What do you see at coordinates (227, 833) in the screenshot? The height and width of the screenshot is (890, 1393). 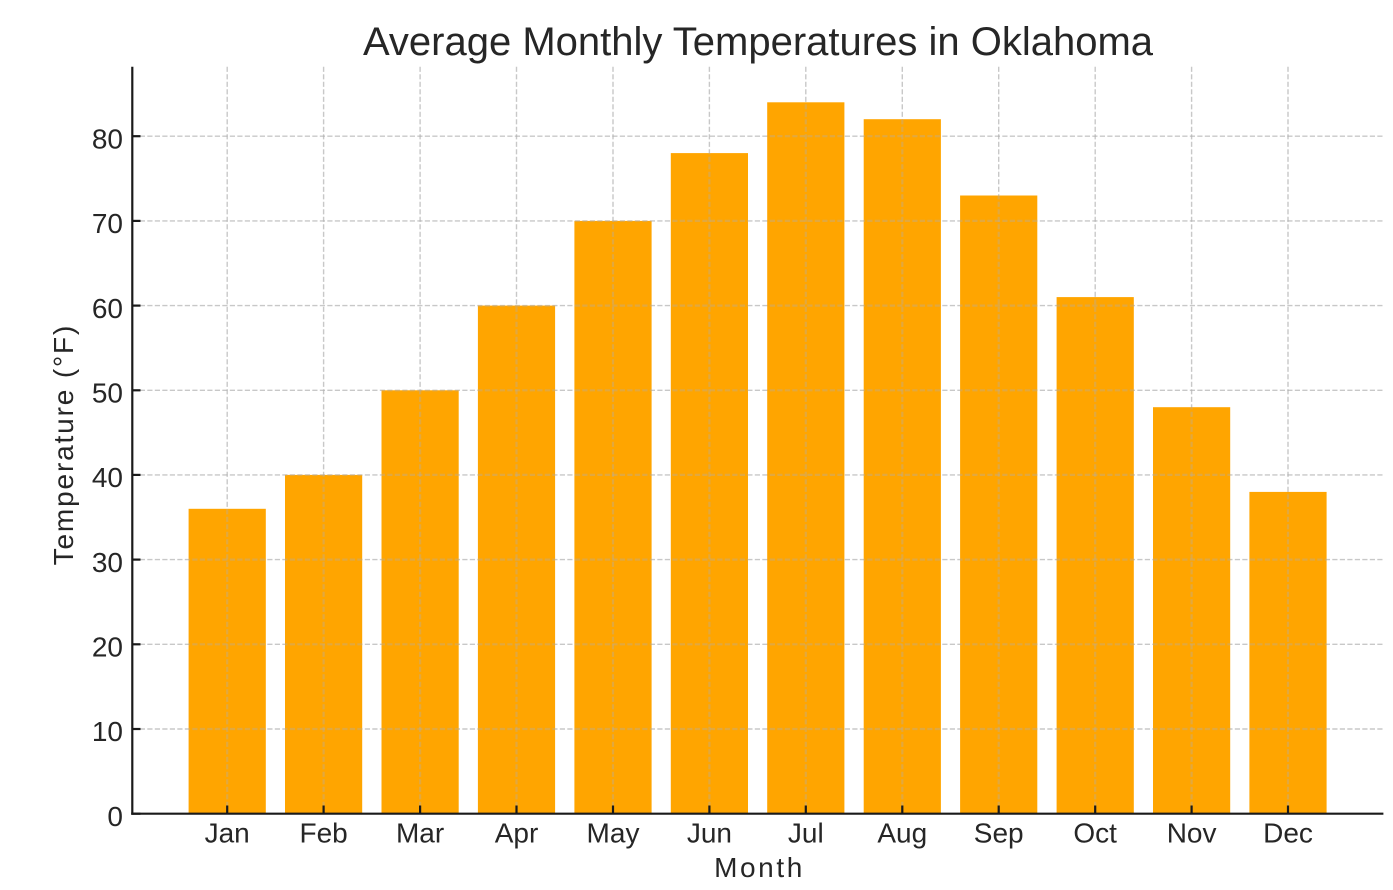 I see `svg-text: Jan` at bounding box center [227, 833].